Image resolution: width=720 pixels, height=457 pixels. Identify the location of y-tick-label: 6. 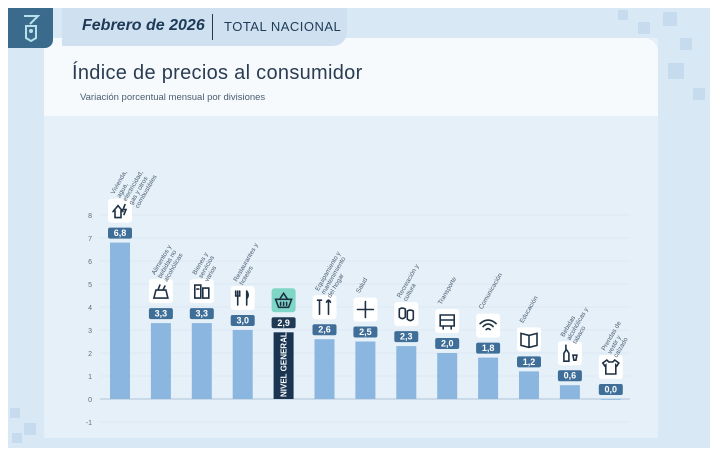
(90, 262).